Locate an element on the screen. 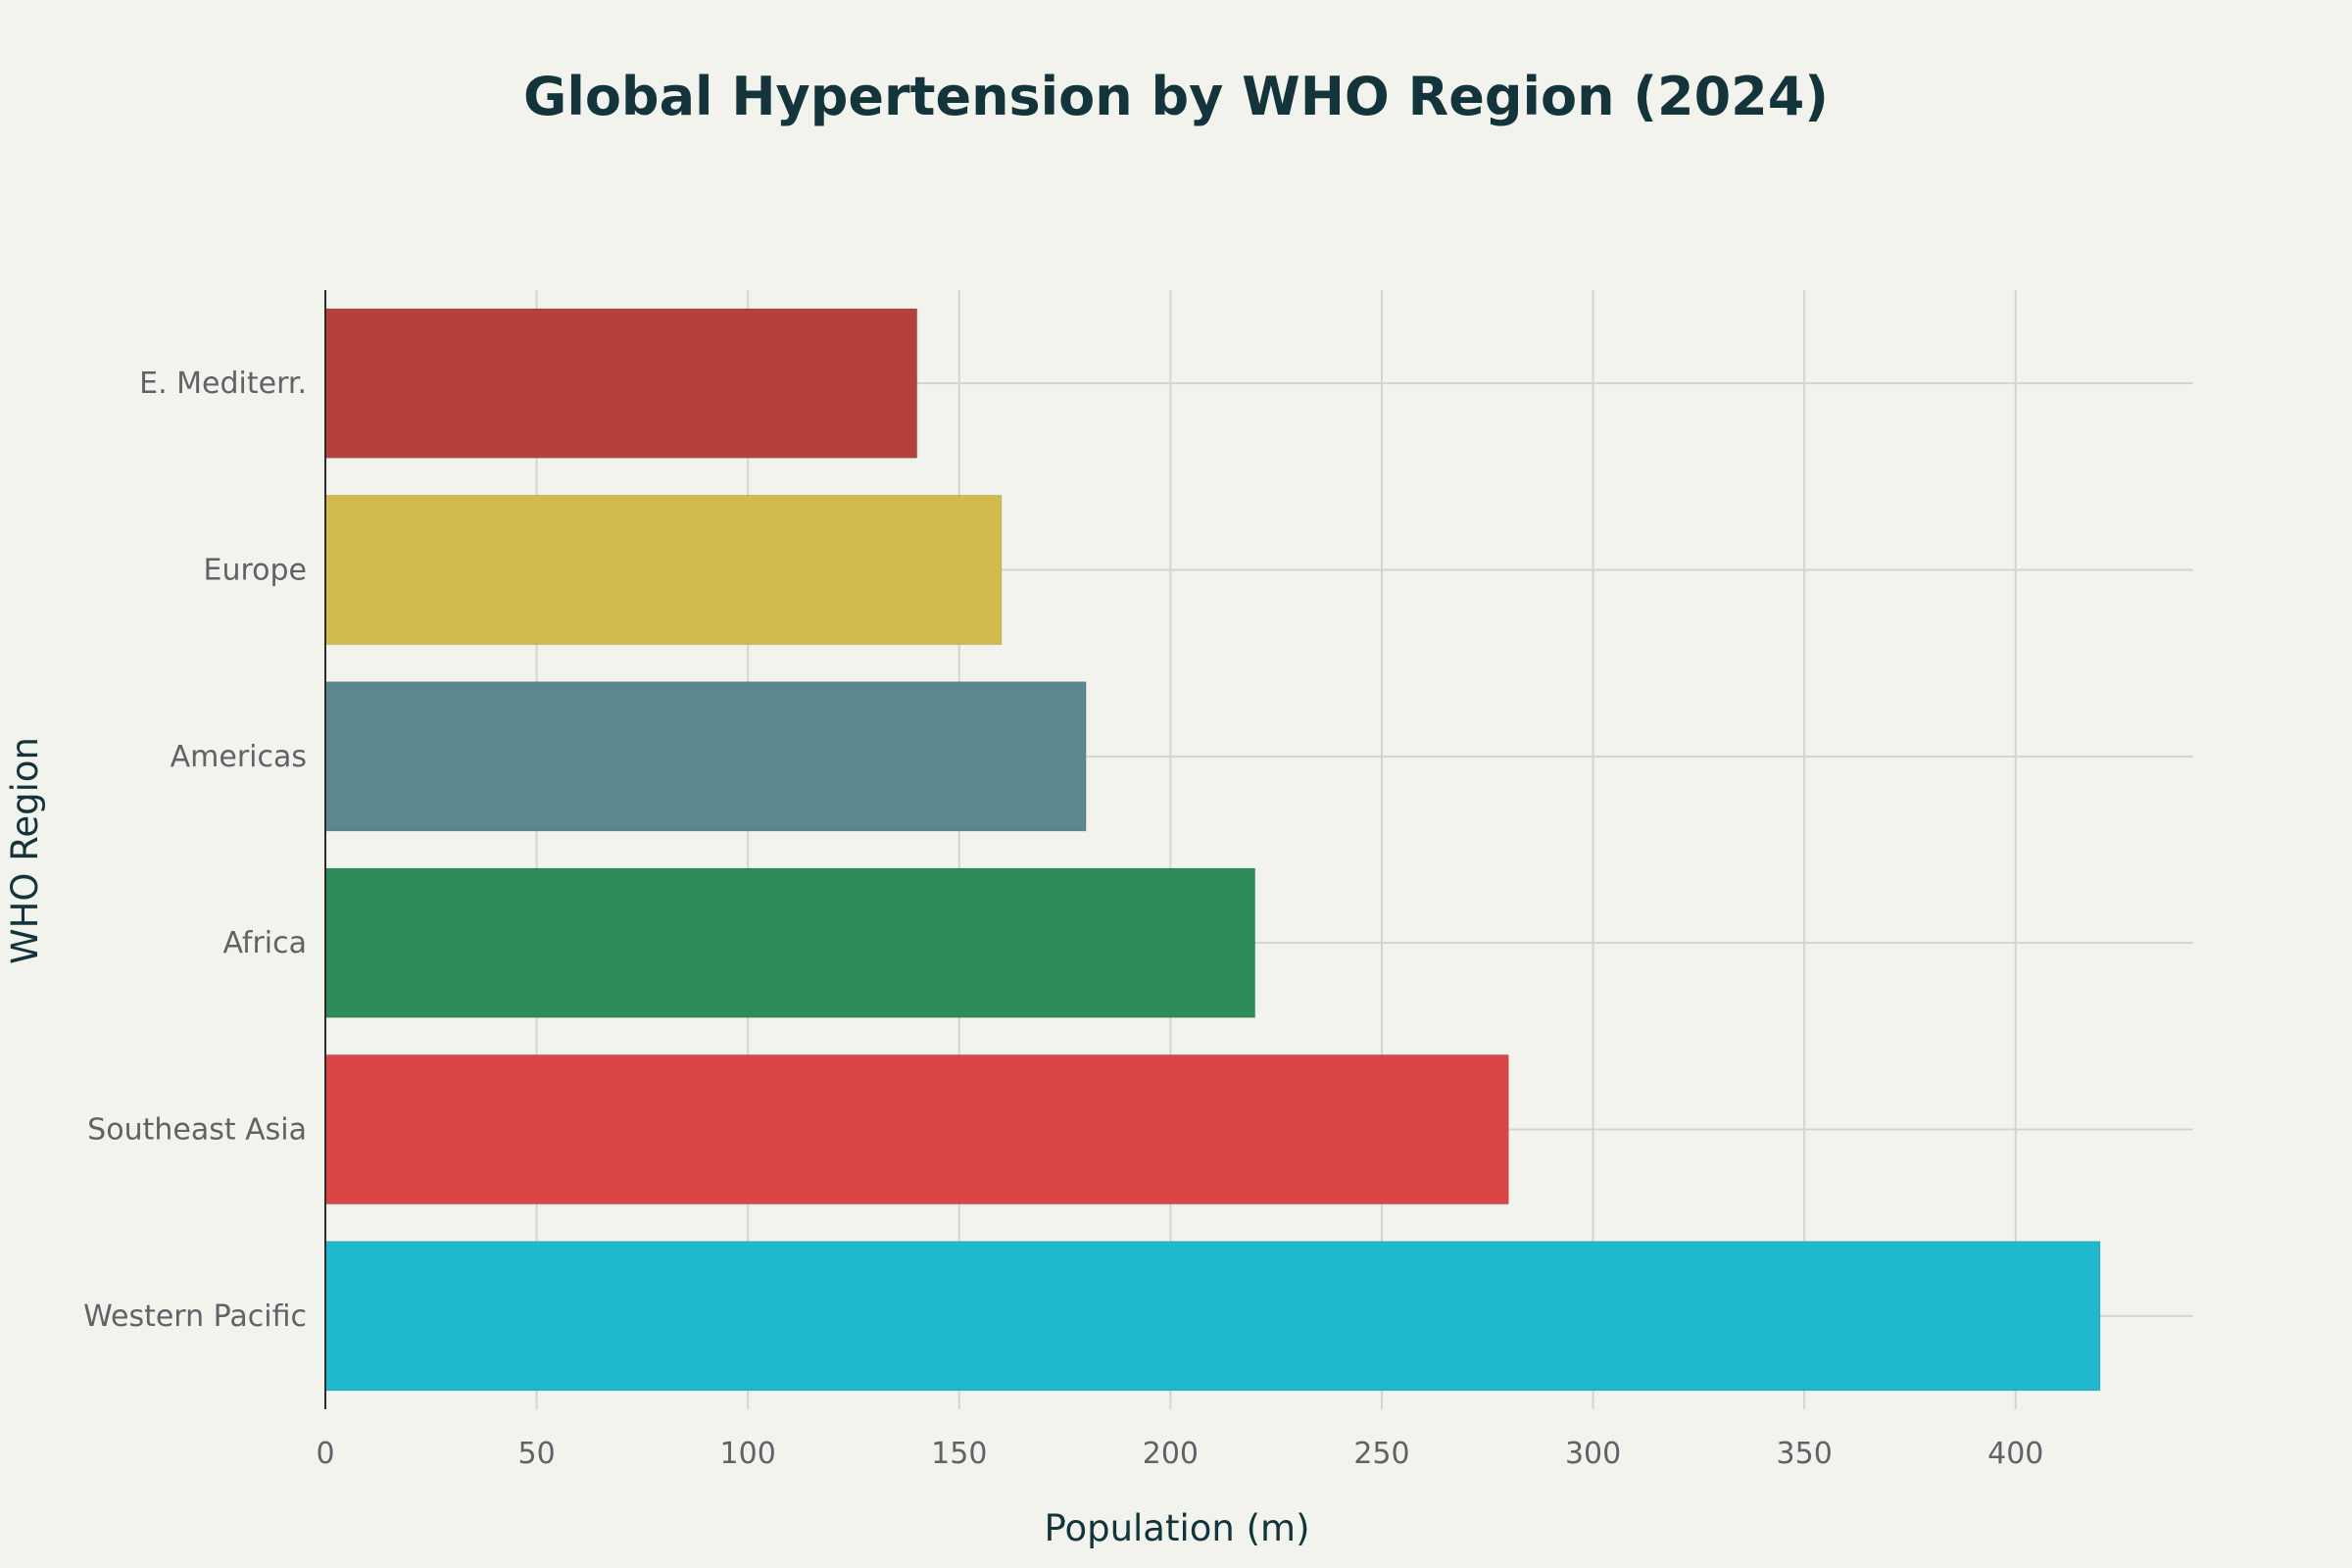 Image resolution: width=2352 pixels, height=1568 pixels. y-tick-label: Africa is located at coordinates (264, 943).